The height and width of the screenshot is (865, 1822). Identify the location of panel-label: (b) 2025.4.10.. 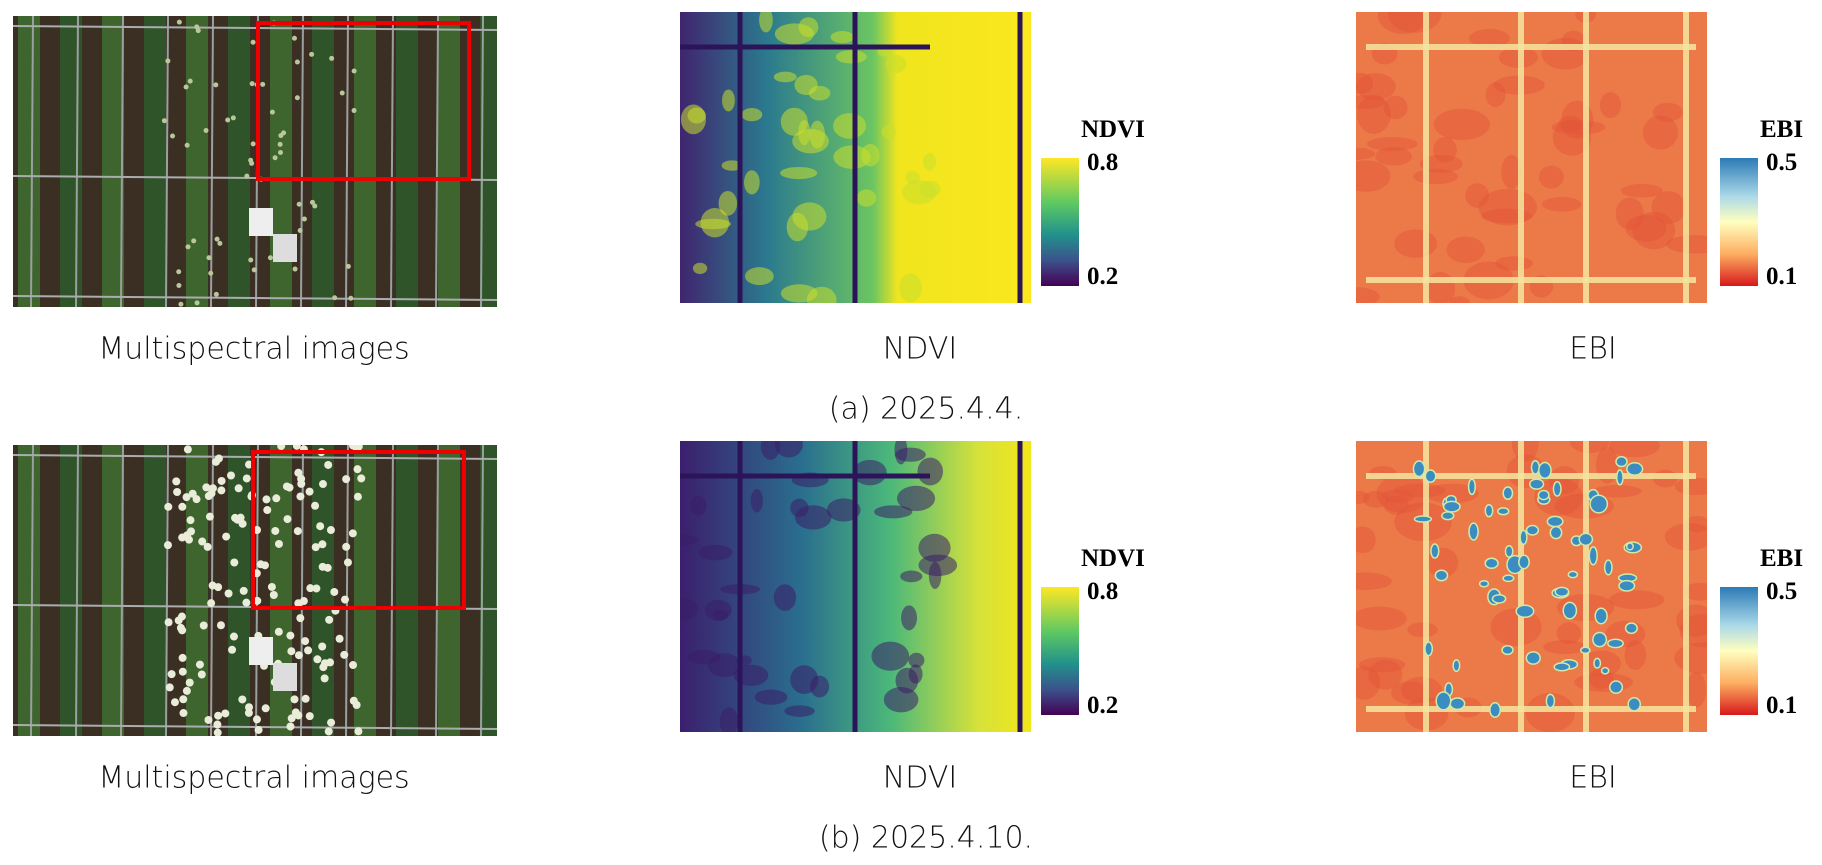
(926, 838).